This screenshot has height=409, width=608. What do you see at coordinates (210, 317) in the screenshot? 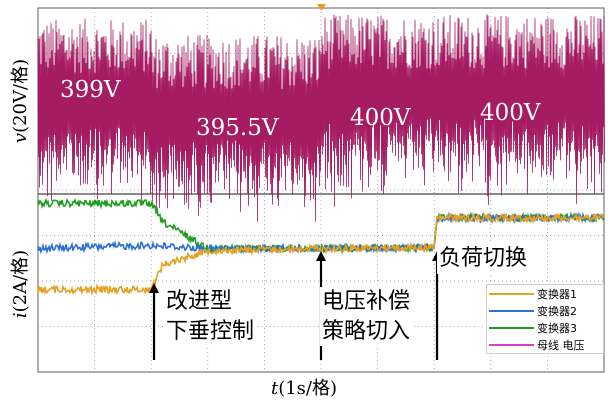
I see `annotation-droop-control: 改进型 下垂控制` at bounding box center [210, 317].